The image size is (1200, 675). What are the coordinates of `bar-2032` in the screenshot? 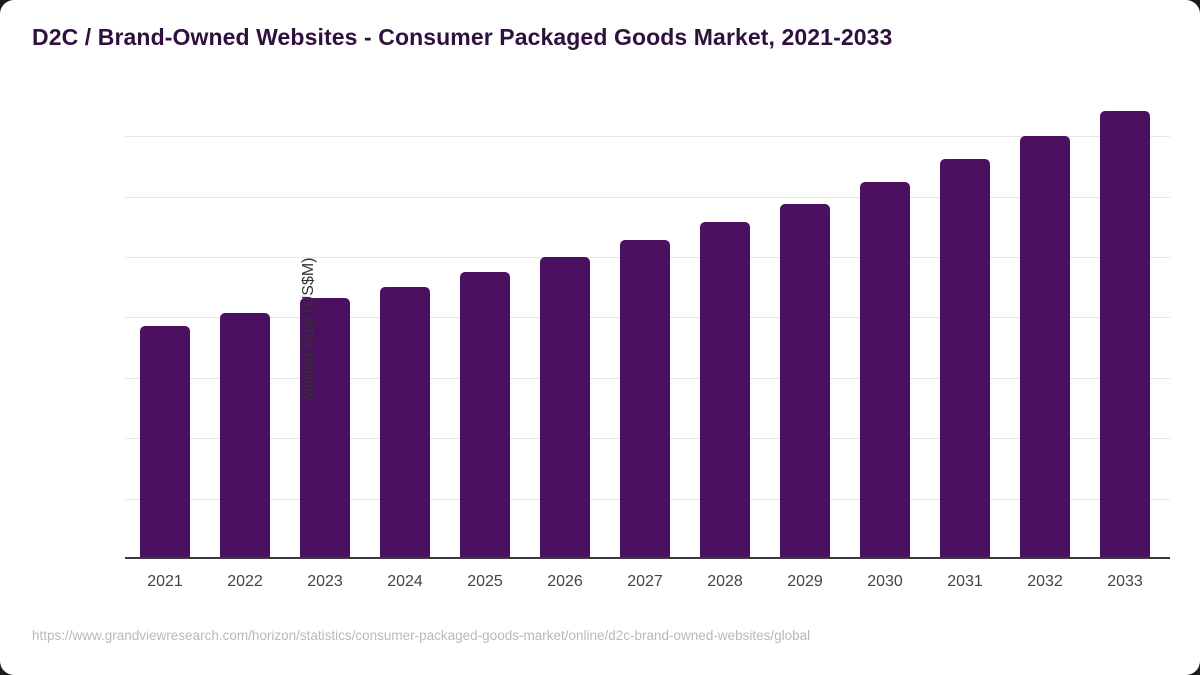 It's located at (1045, 347).